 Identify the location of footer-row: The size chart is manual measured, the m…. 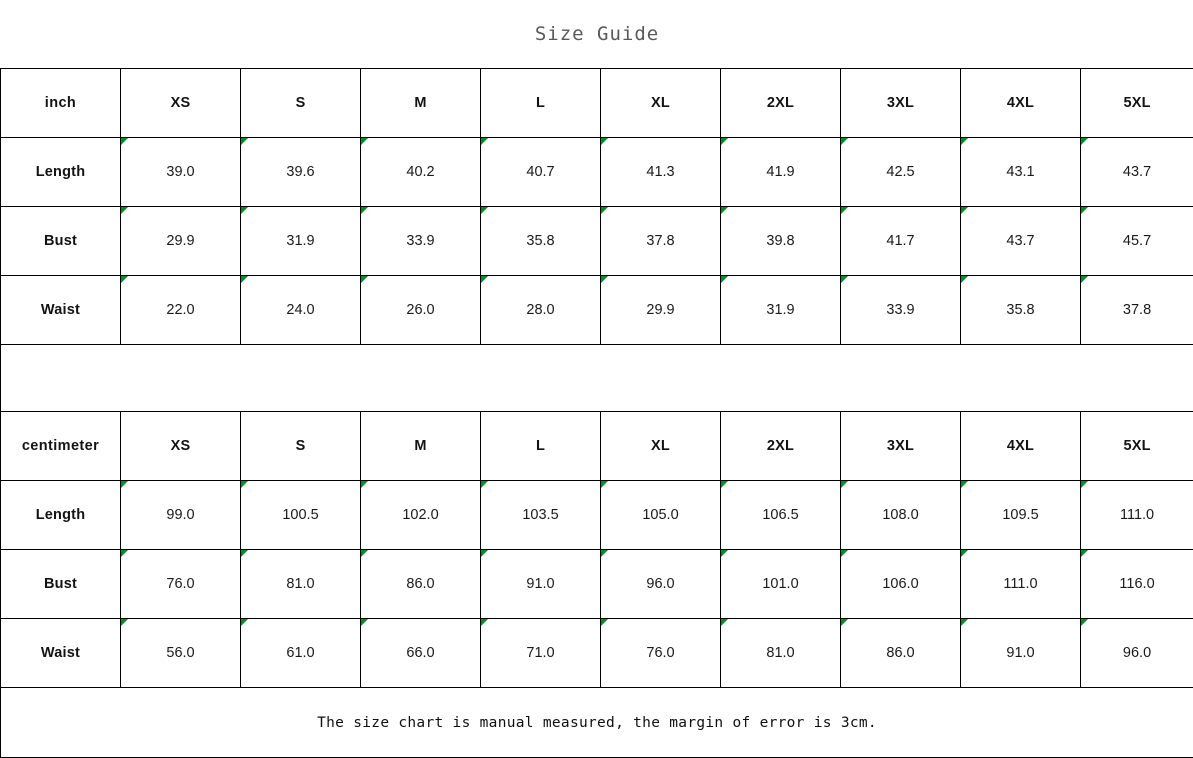
(597, 723).